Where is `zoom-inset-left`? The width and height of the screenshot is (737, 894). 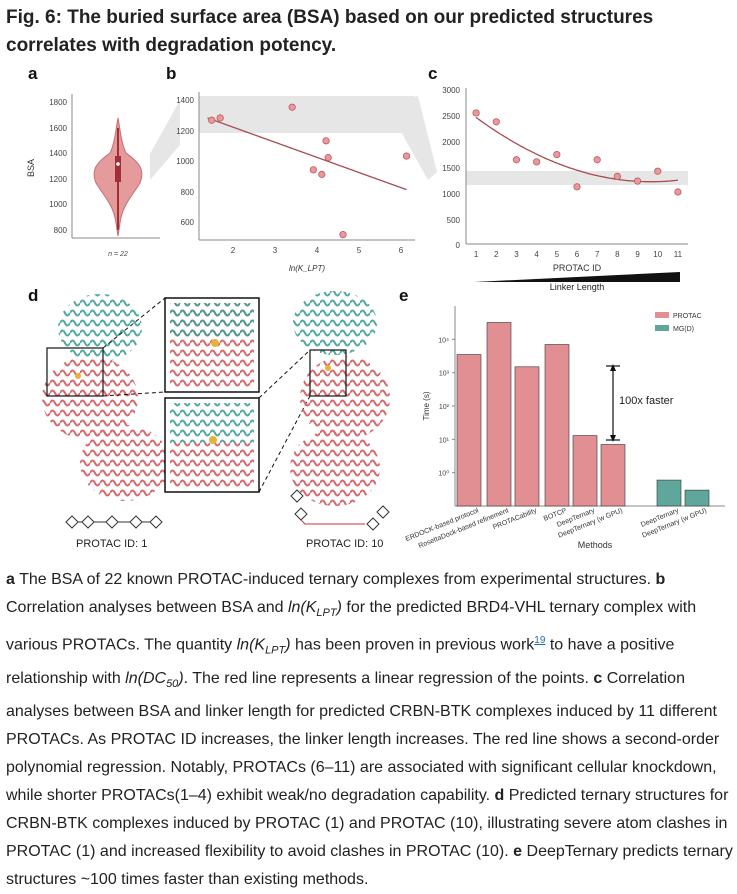
zoom-inset-left is located at coordinates (181, 347).